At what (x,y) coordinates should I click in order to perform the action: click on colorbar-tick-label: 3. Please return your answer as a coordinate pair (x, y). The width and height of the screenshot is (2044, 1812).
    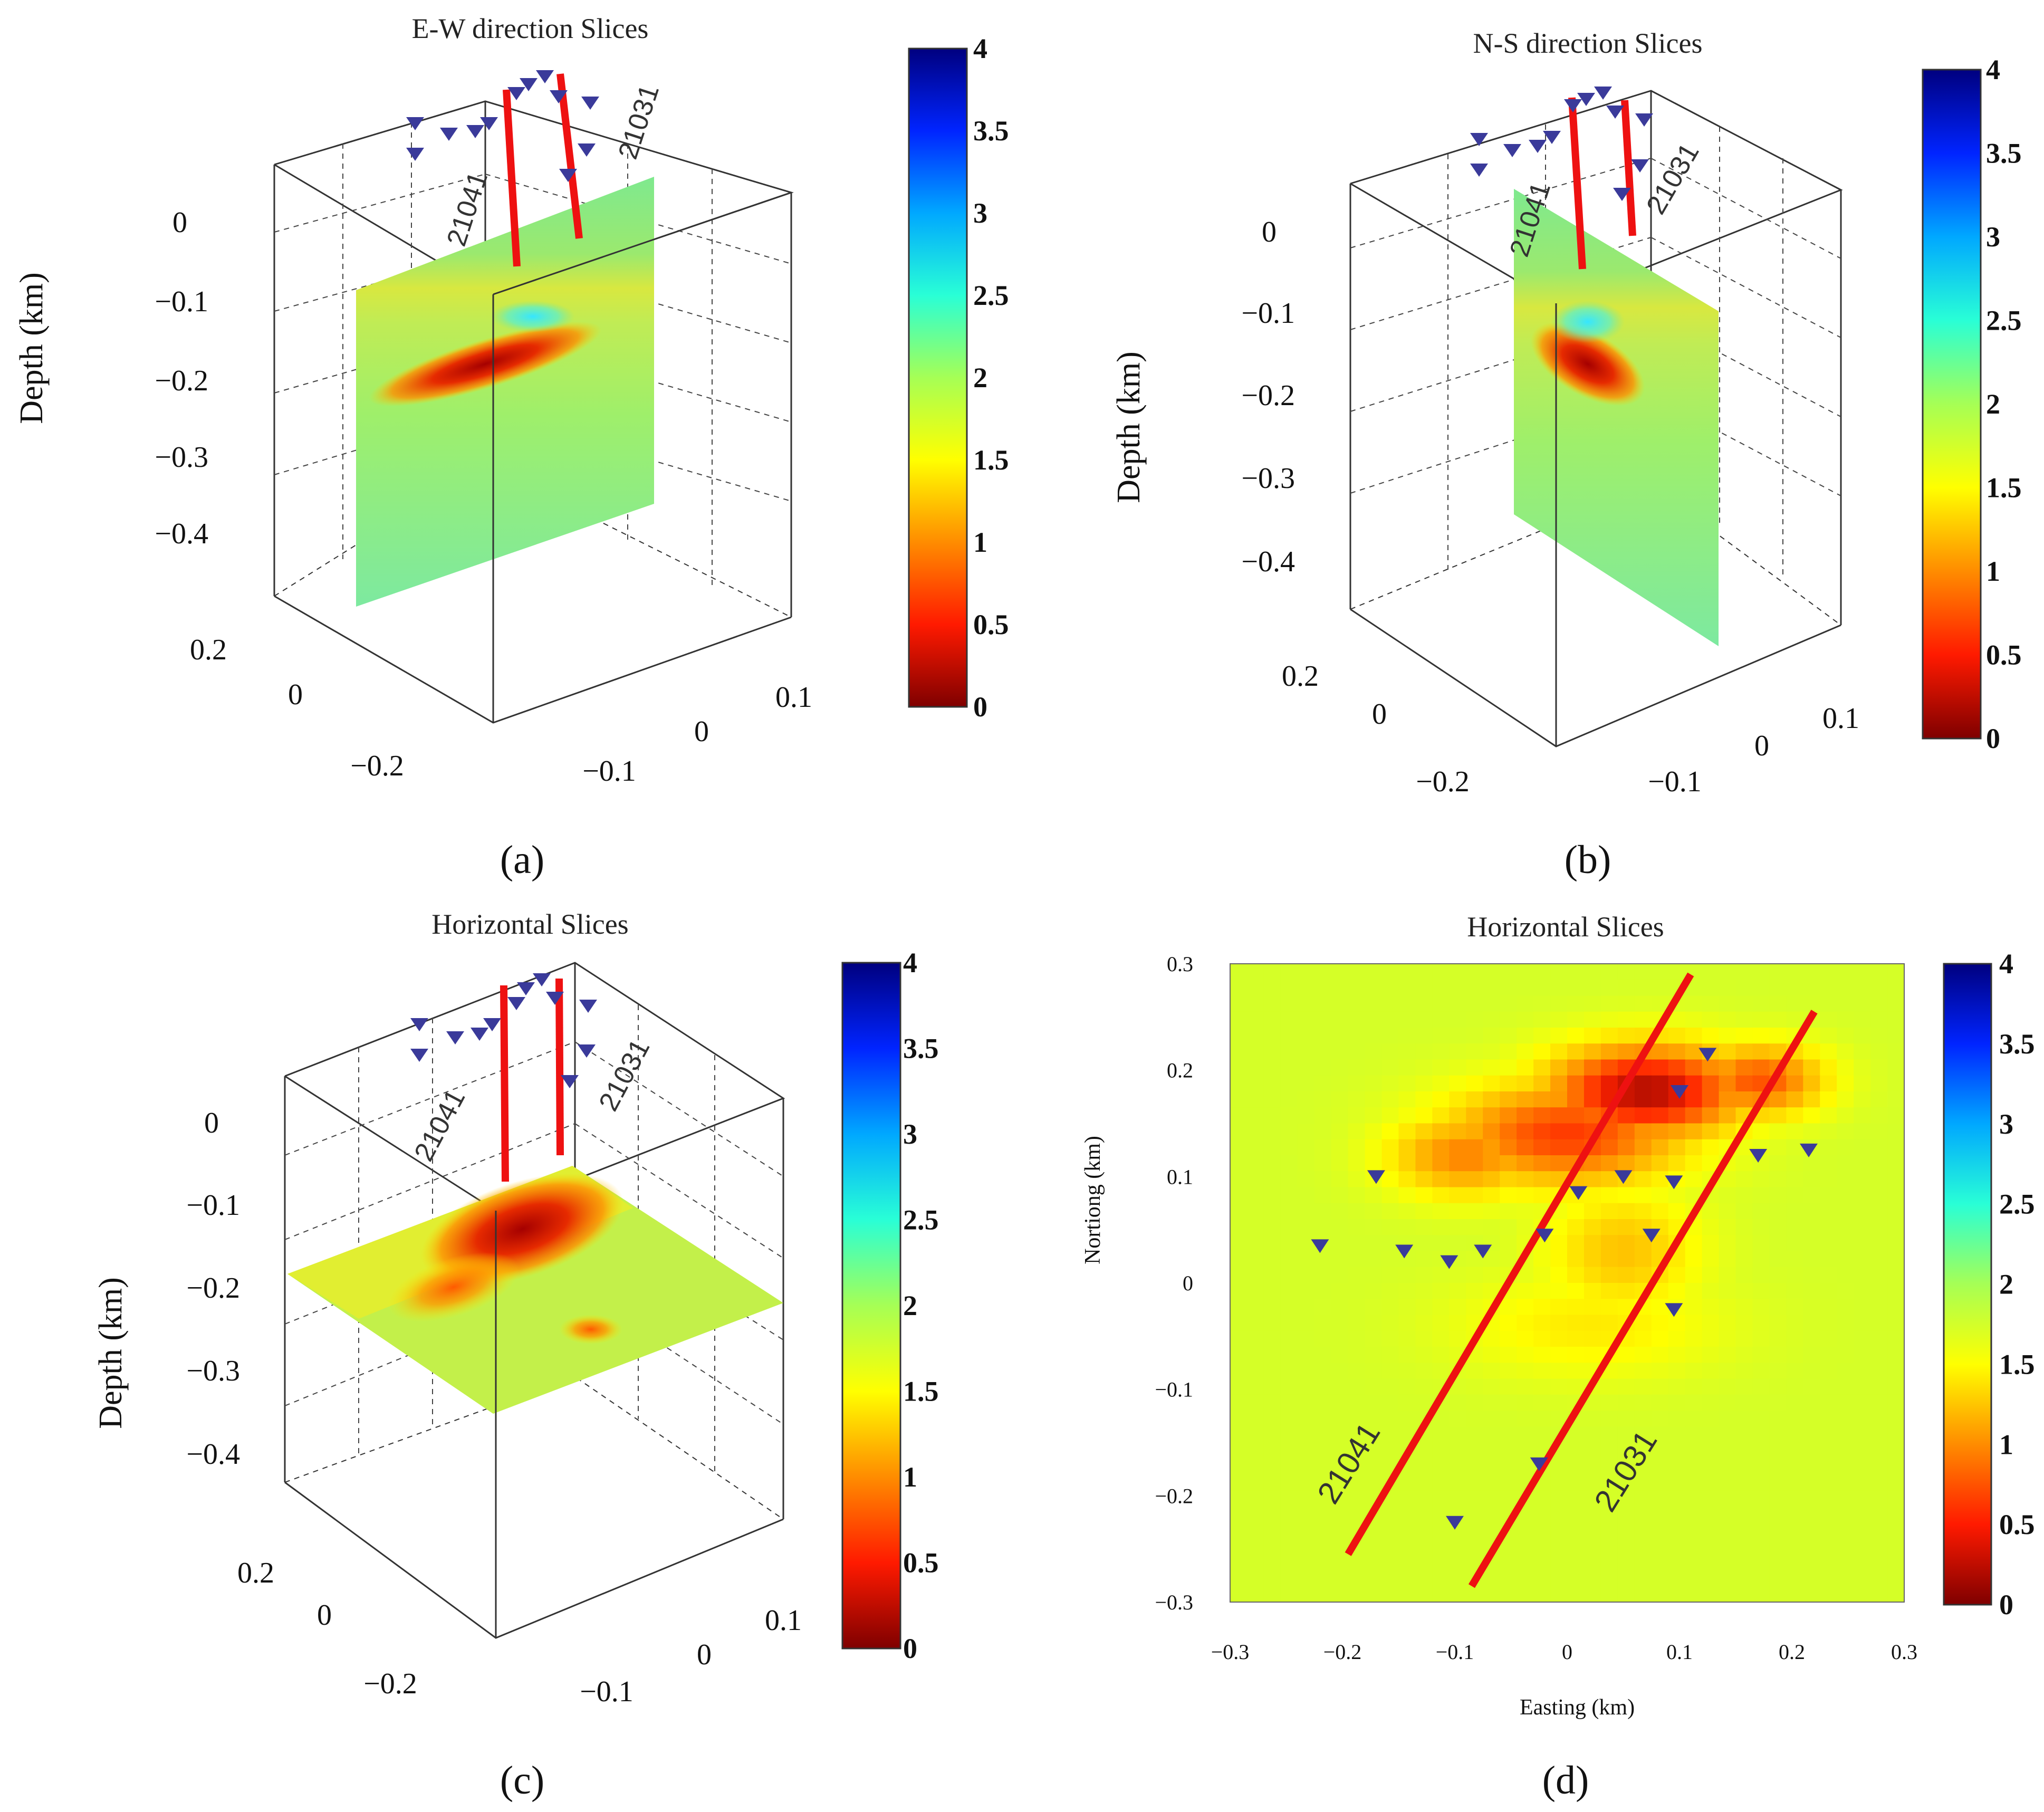
    Looking at the image, I should click on (2006, 1124).